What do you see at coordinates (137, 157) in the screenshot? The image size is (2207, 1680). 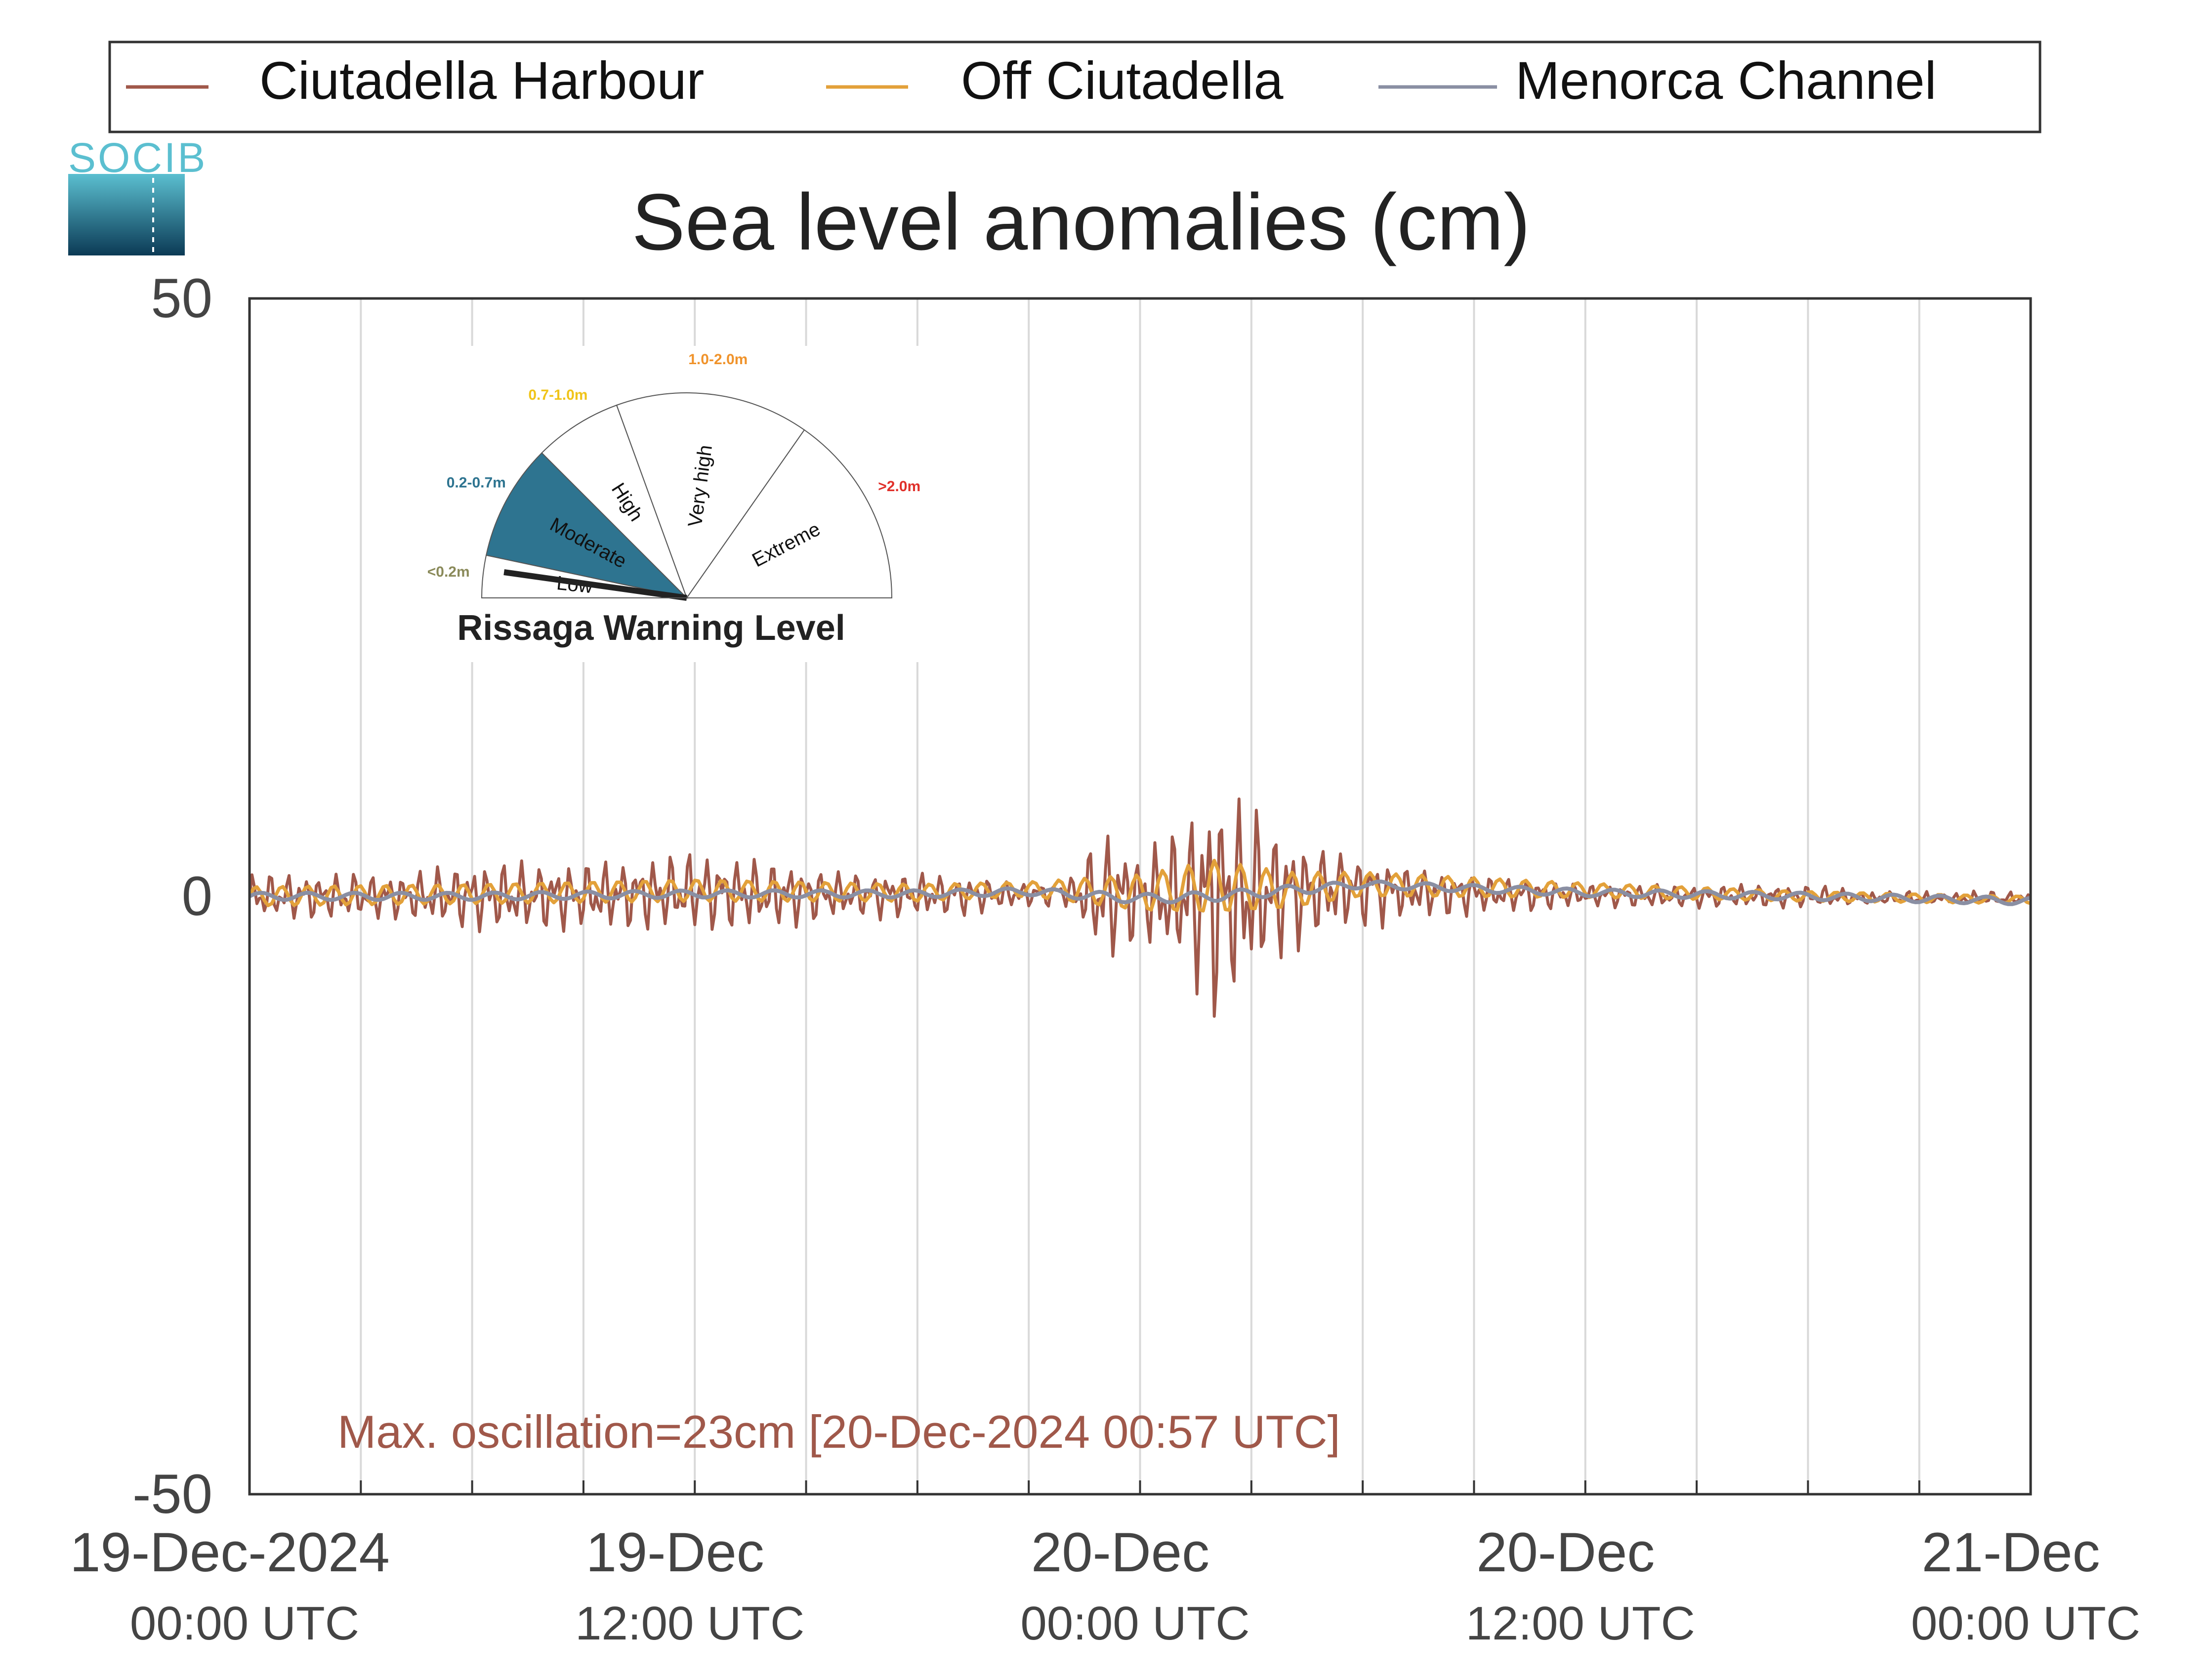 I see `logo-text: SOCIB` at bounding box center [137, 157].